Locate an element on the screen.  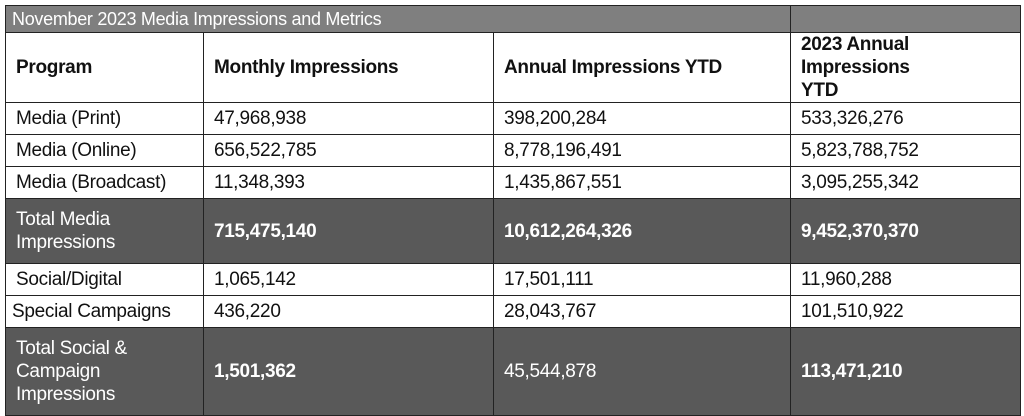
monthly-cell: 11,348,393 is located at coordinates (348, 182).